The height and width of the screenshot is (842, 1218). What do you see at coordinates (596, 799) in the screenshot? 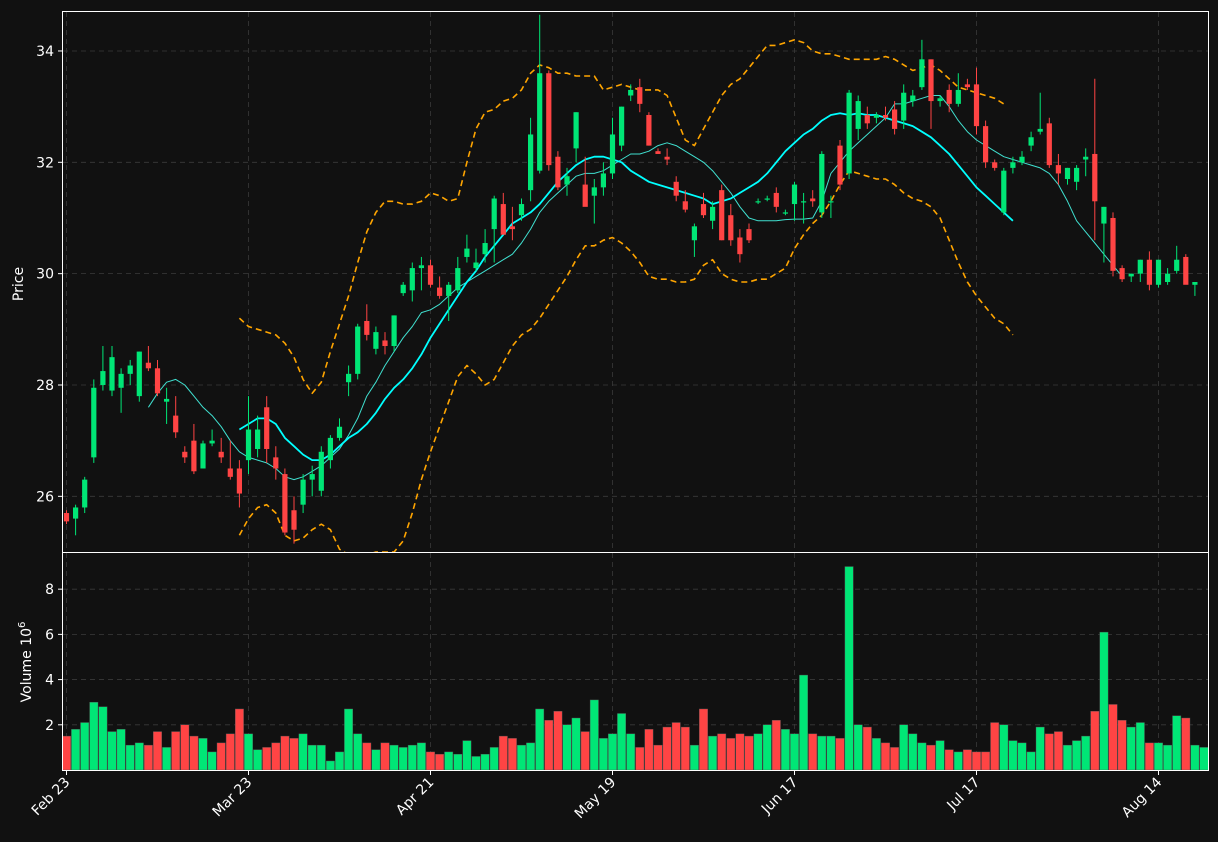
I see `x-tick-label: May 19` at bounding box center [596, 799].